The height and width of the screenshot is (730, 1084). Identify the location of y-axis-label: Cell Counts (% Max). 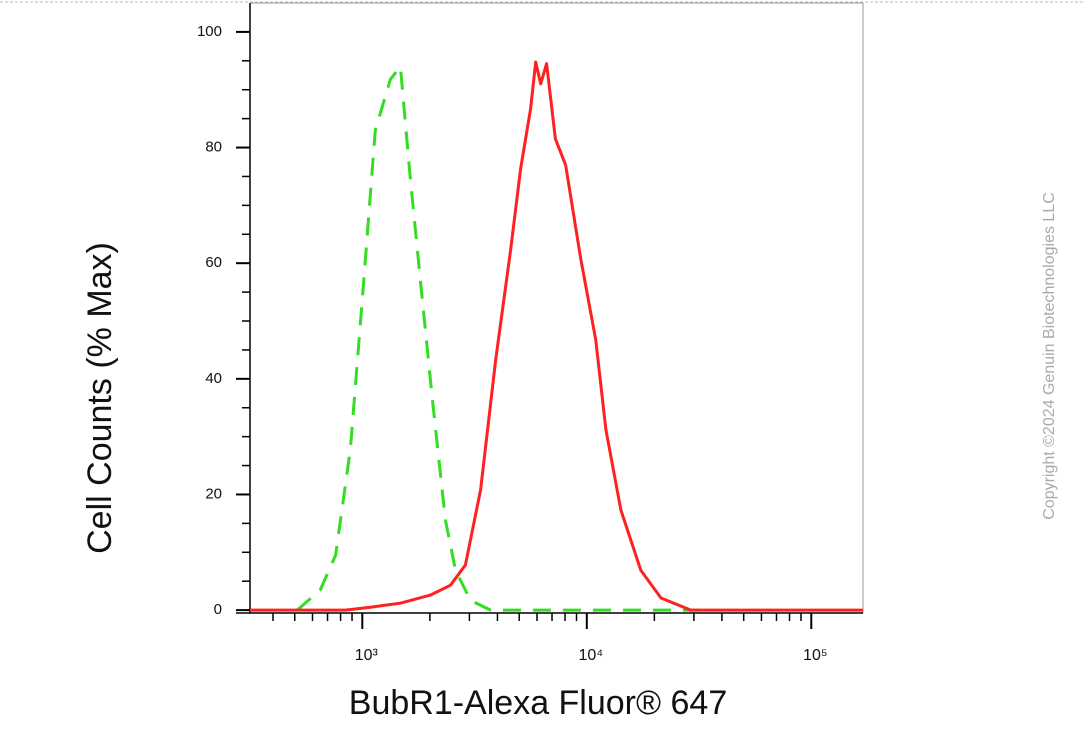
(100, 398).